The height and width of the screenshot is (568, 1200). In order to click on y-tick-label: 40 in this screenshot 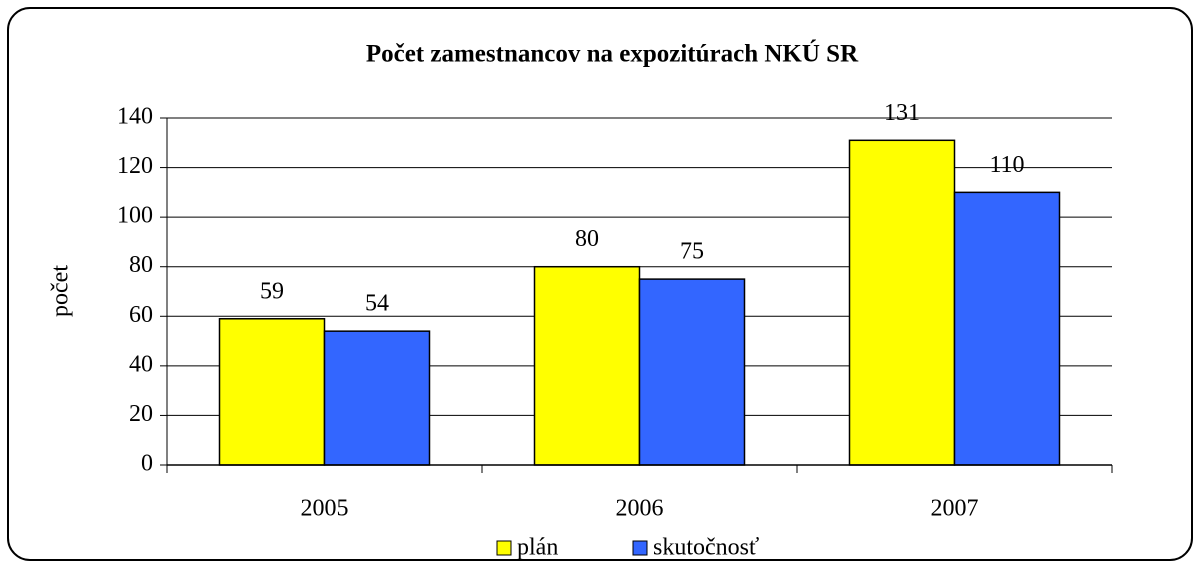, I will do `click(141, 364)`.